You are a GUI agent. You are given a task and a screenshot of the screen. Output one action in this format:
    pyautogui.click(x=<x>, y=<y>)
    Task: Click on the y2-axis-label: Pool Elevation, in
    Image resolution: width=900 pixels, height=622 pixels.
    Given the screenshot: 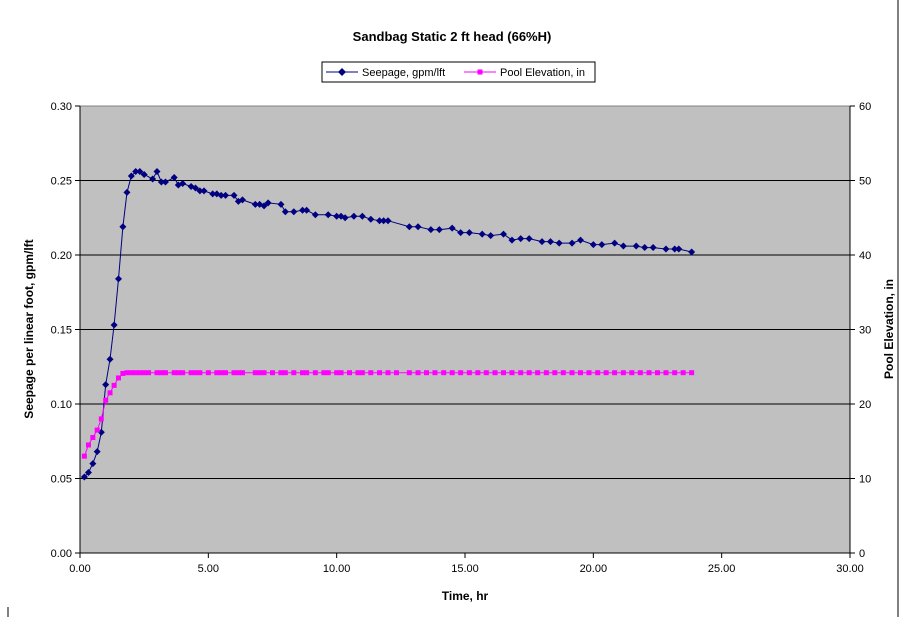 What is the action you would take?
    pyautogui.click(x=889, y=329)
    